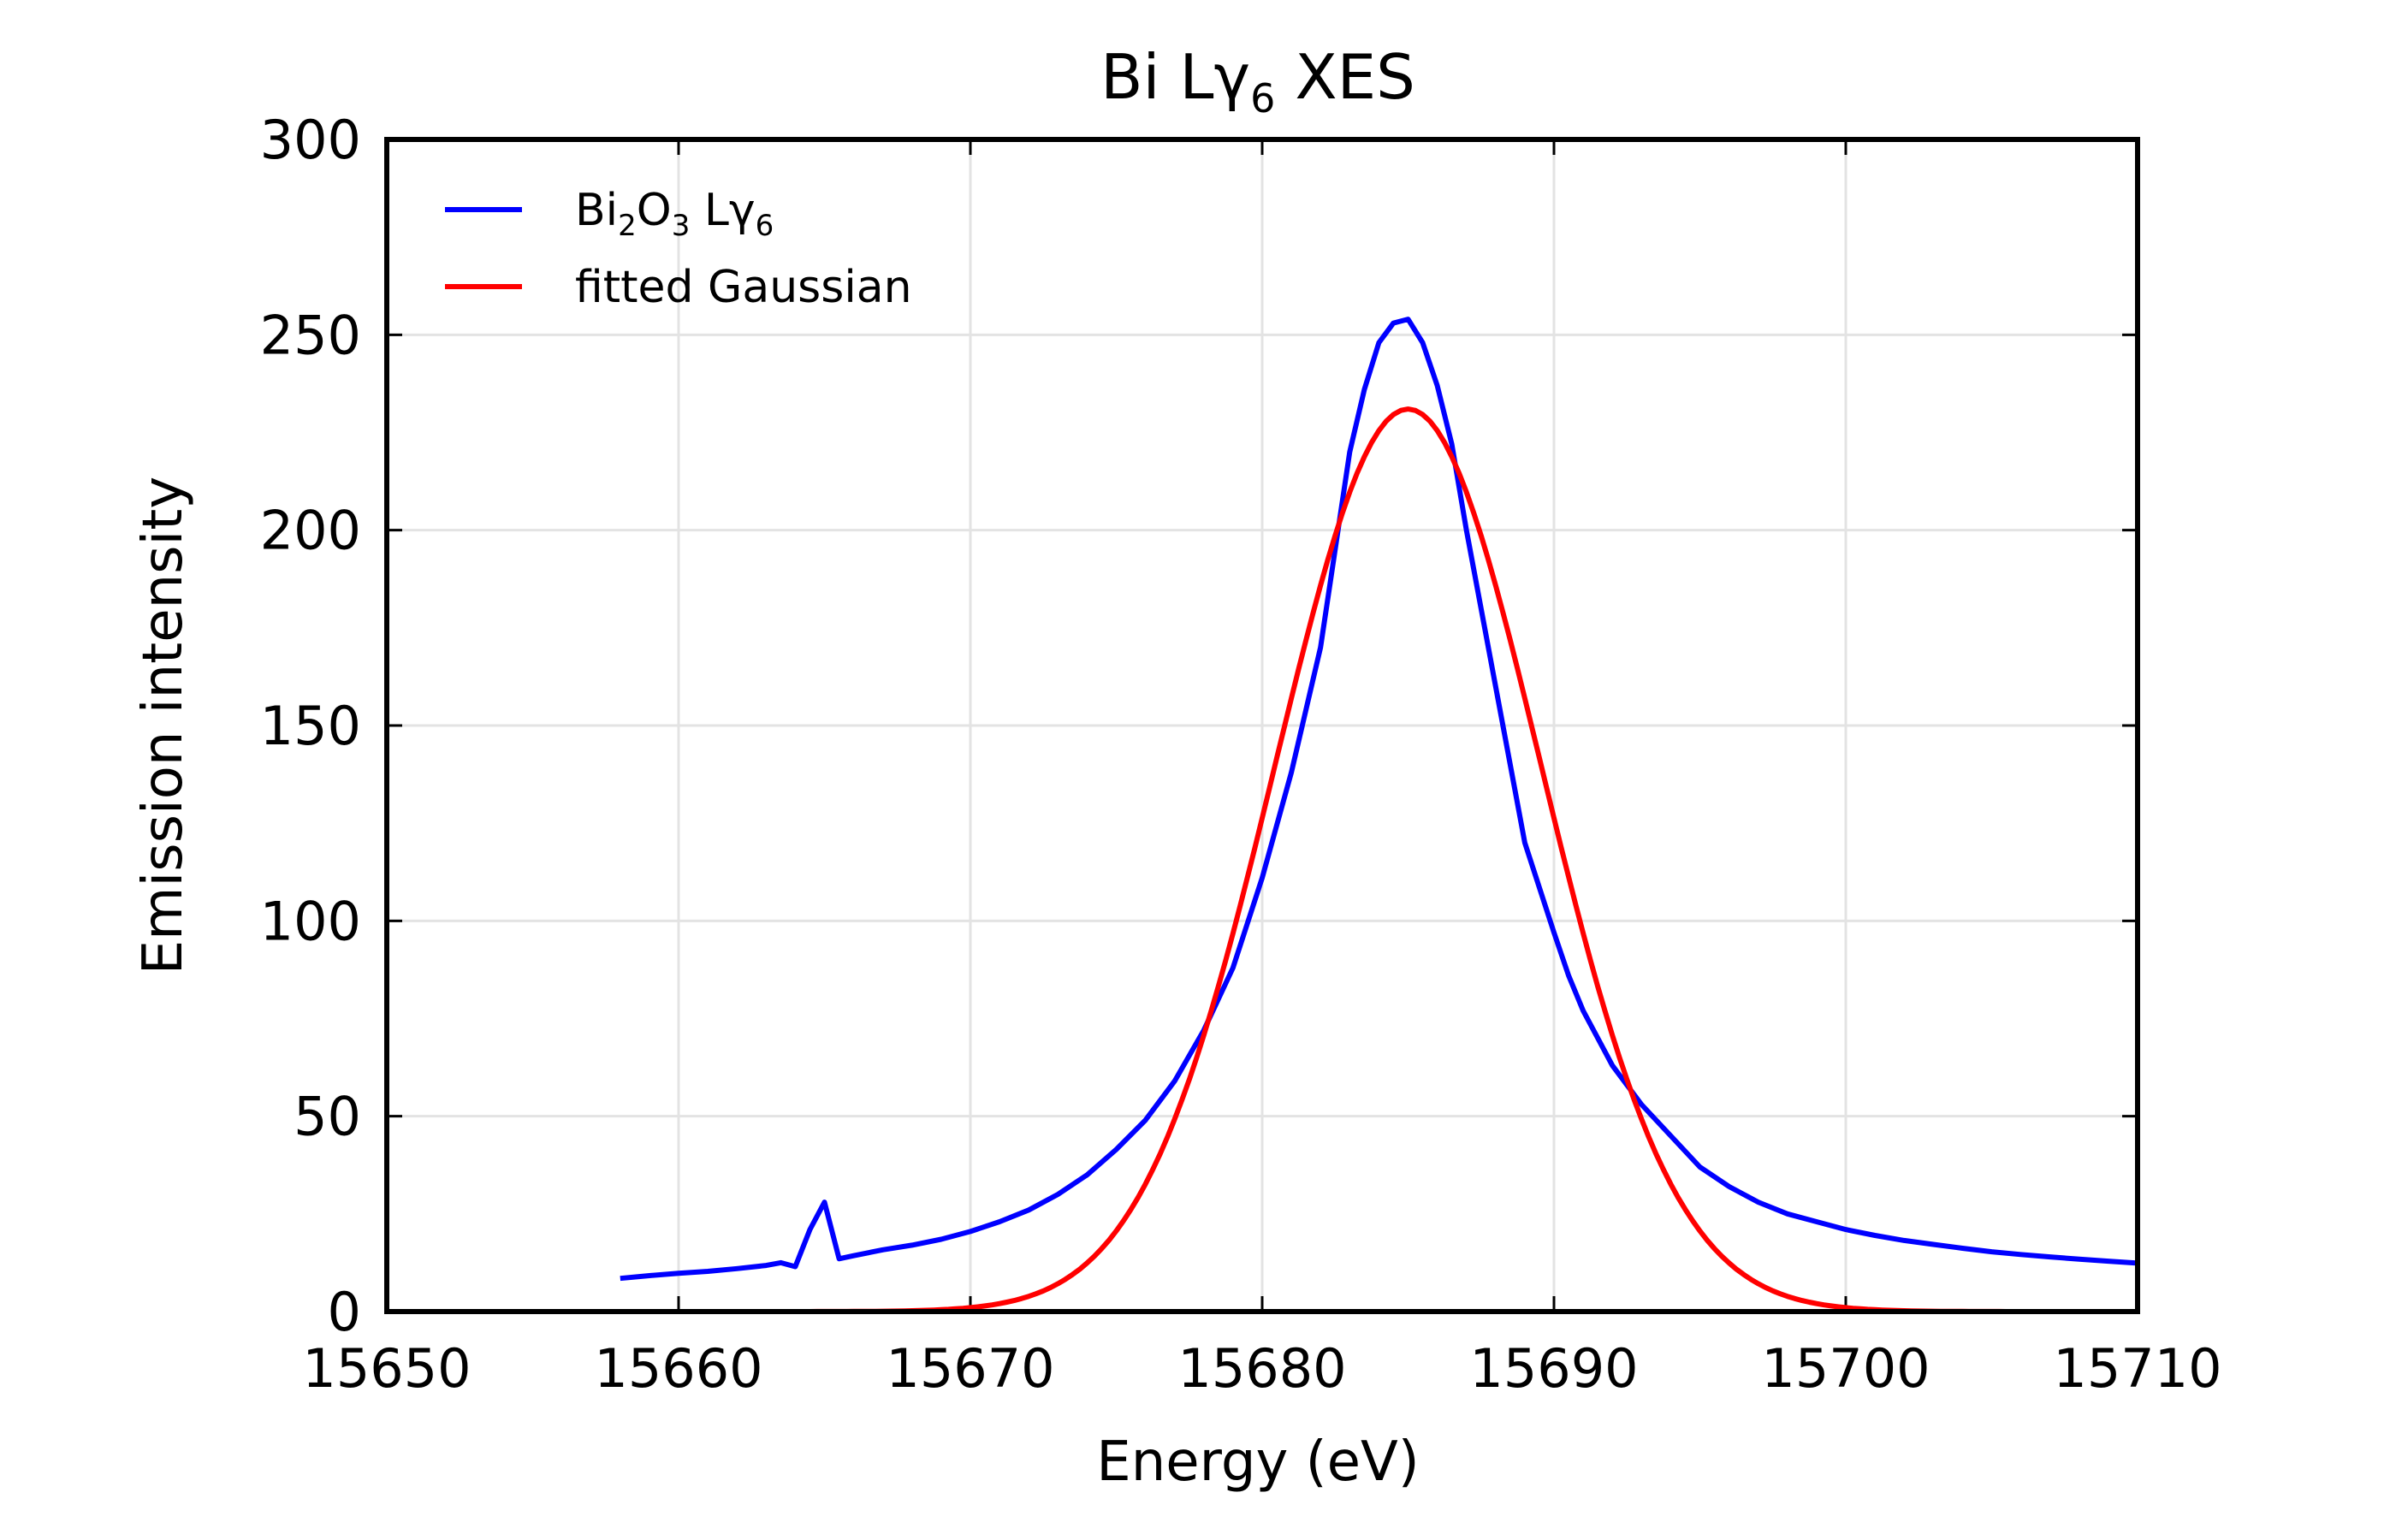 Image resolution: width=2396 pixels, height=1540 pixels. I want to click on legend: Bi2O3 Lγ6 fitted Gaussian, so click(678, 249).